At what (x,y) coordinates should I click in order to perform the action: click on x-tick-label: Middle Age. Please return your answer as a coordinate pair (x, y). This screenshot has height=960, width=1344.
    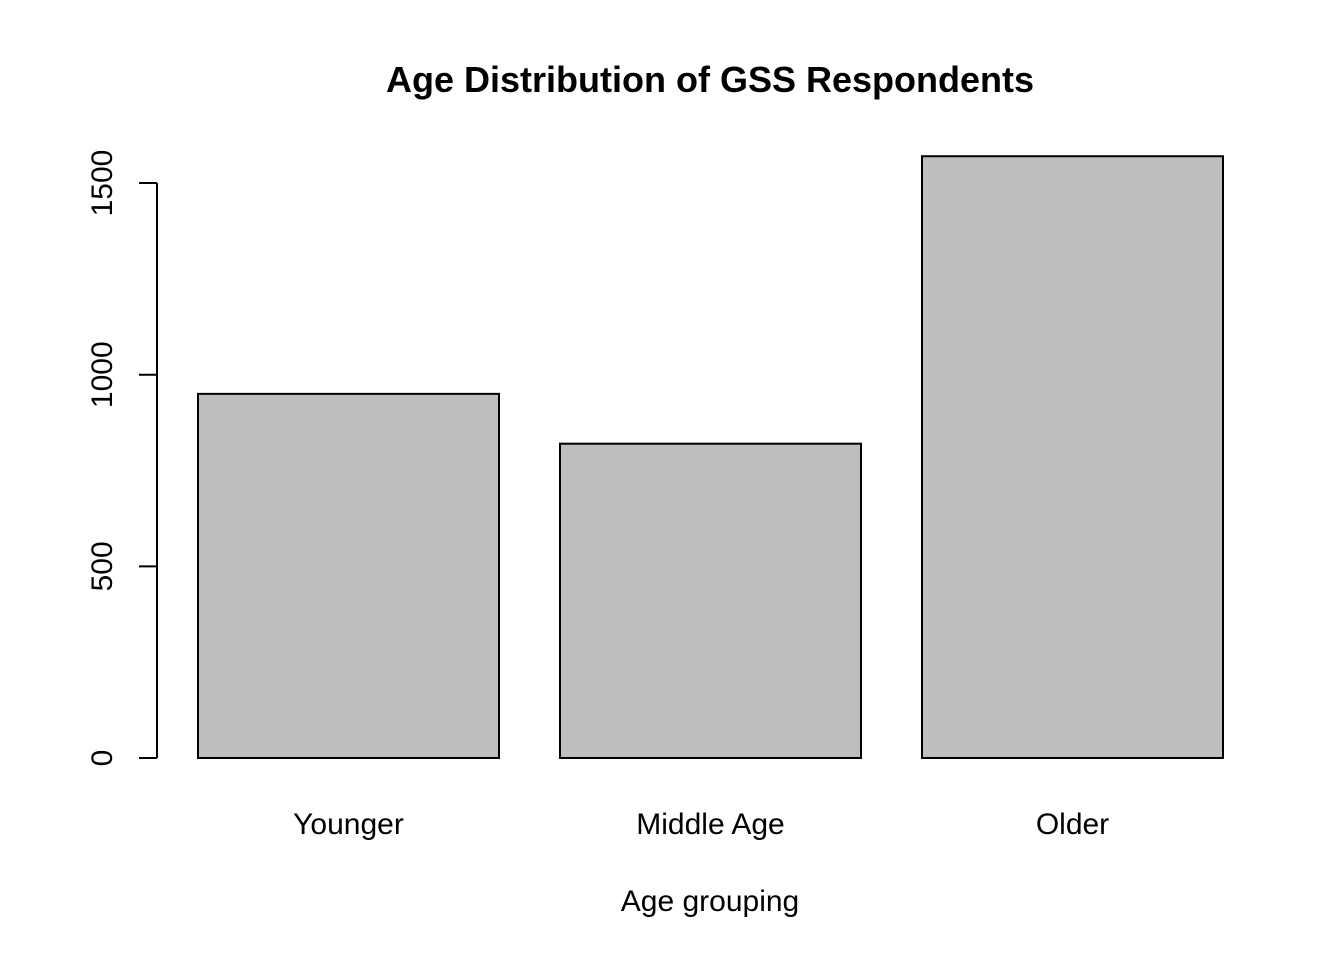
    Looking at the image, I should click on (710, 824).